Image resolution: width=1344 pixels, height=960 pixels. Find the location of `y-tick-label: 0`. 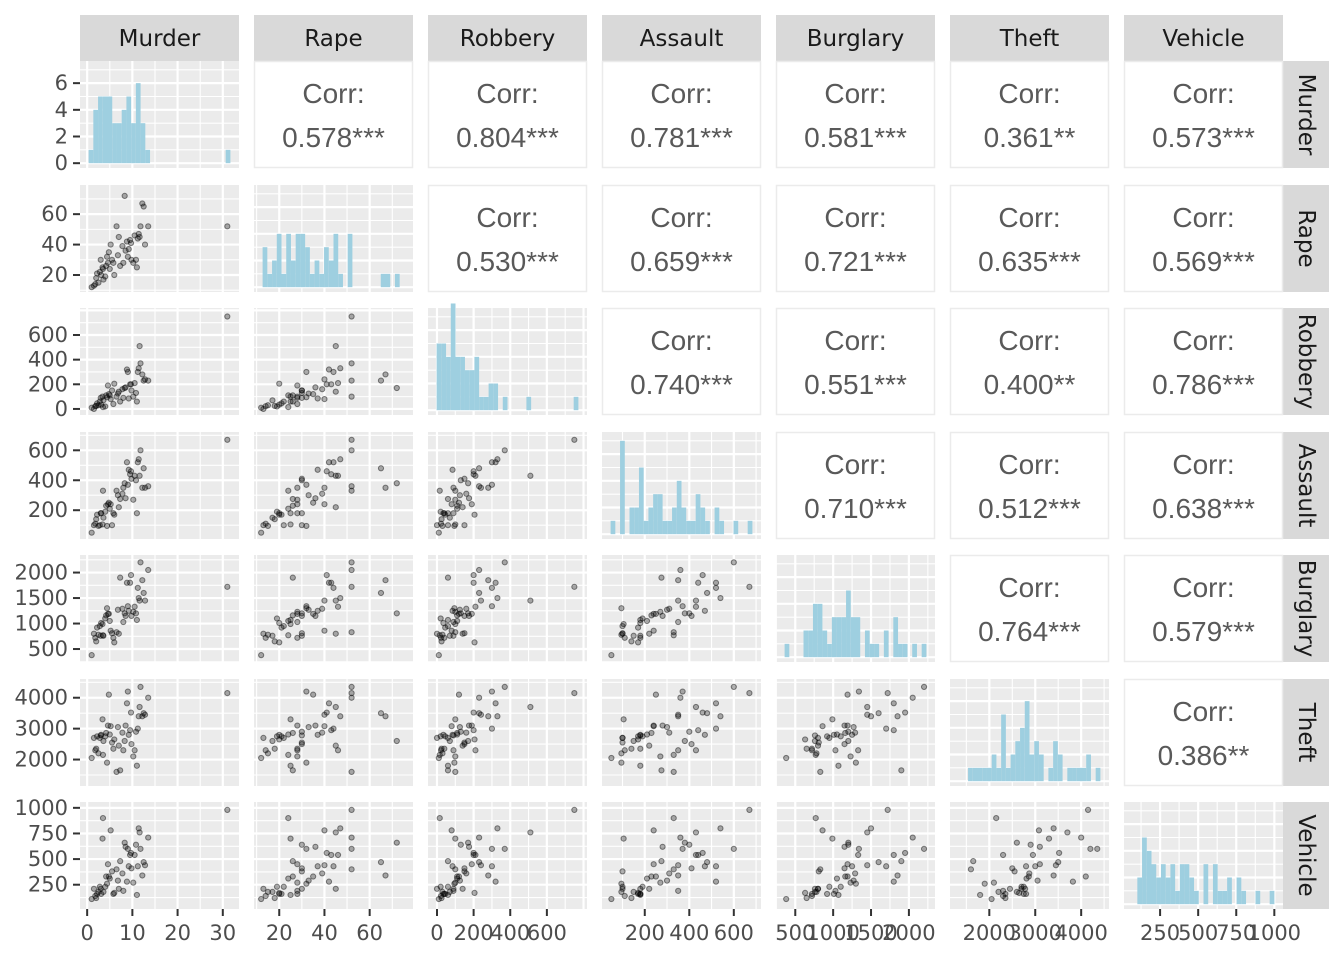

y-tick-label: 0 is located at coordinates (61, 409).